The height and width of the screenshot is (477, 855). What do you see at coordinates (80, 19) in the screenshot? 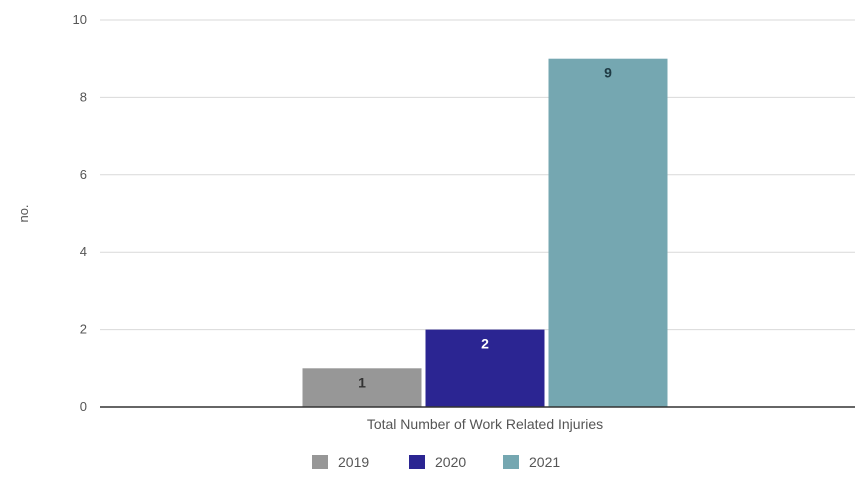
I see `y-tick-label: 10` at bounding box center [80, 19].